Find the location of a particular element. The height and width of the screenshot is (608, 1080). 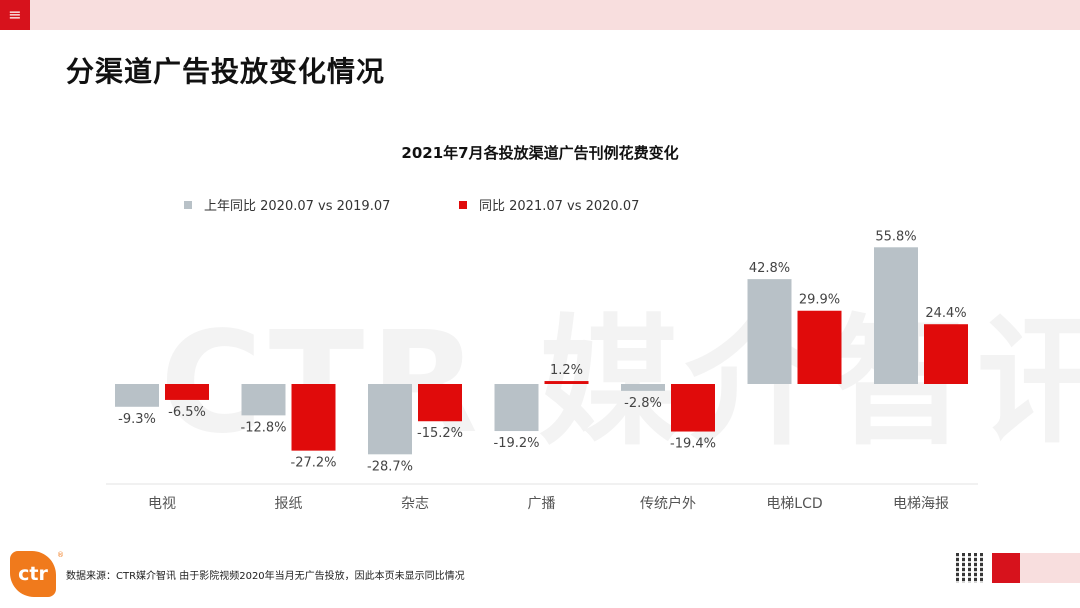

data-label-curr-4: -19.4% is located at coordinates (693, 444).